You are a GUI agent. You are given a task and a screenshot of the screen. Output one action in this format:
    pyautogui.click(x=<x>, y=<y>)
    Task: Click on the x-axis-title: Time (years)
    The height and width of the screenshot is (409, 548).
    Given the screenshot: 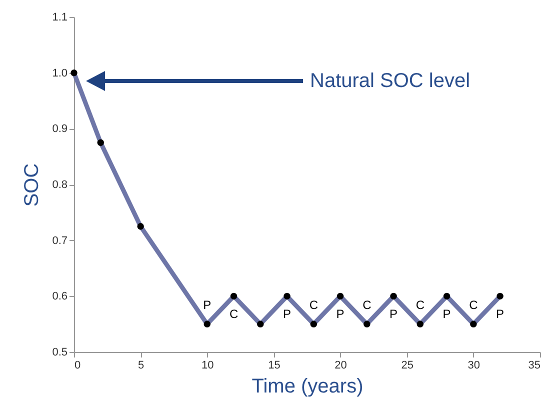 What is the action you would take?
    pyautogui.click(x=308, y=387)
    